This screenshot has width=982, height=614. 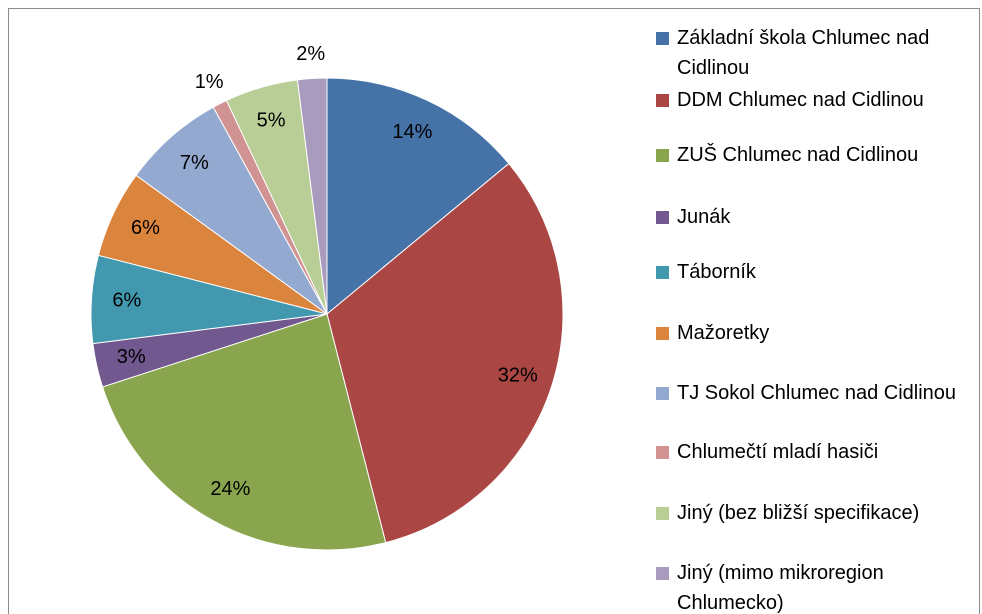 I want to click on legend-label: TJ Sokol Chlumec nad Cidlinou, so click(x=817, y=393).